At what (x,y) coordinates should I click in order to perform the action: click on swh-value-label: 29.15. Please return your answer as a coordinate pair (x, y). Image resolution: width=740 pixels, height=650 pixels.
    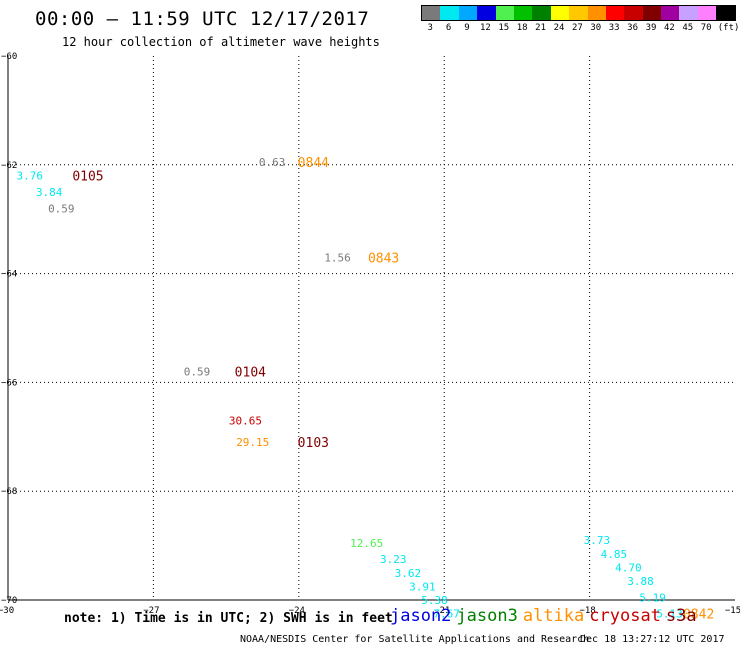
    Looking at the image, I should click on (252, 442).